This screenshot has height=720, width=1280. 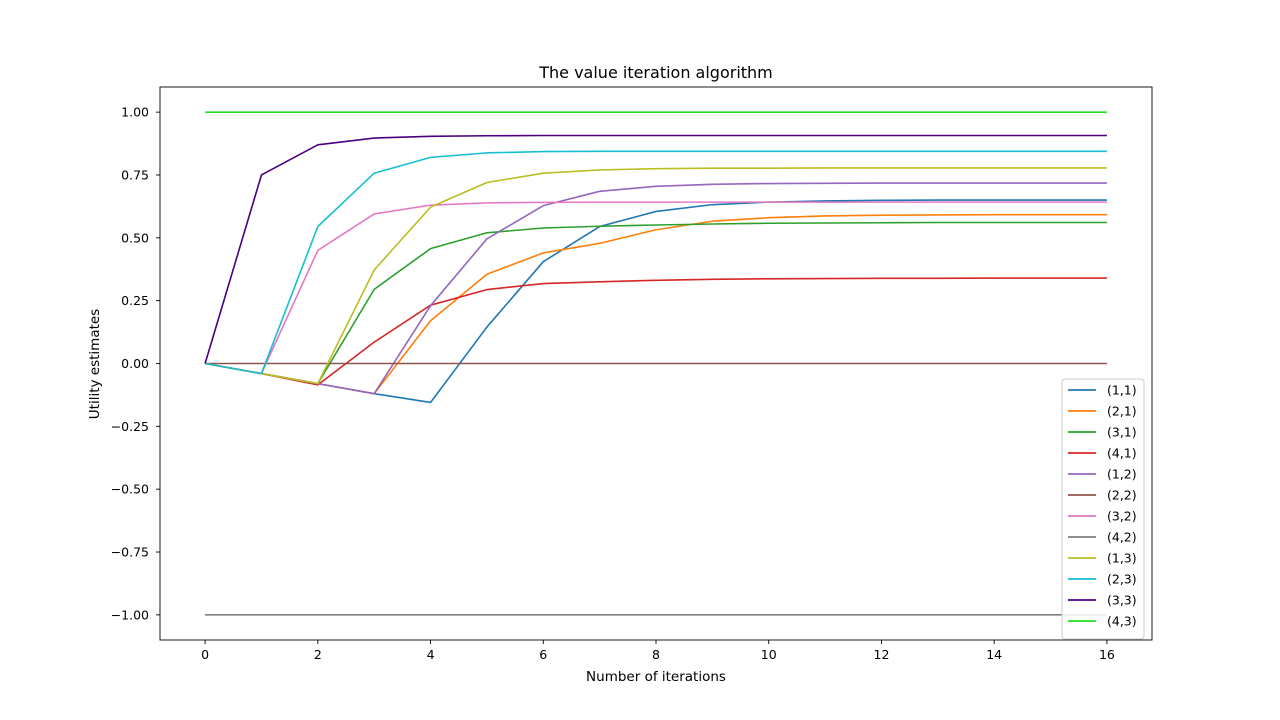 What do you see at coordinates (1122, 495) in the screenshot?
I see `legend-label: (2,2)` at bounding box center [1122, 495].